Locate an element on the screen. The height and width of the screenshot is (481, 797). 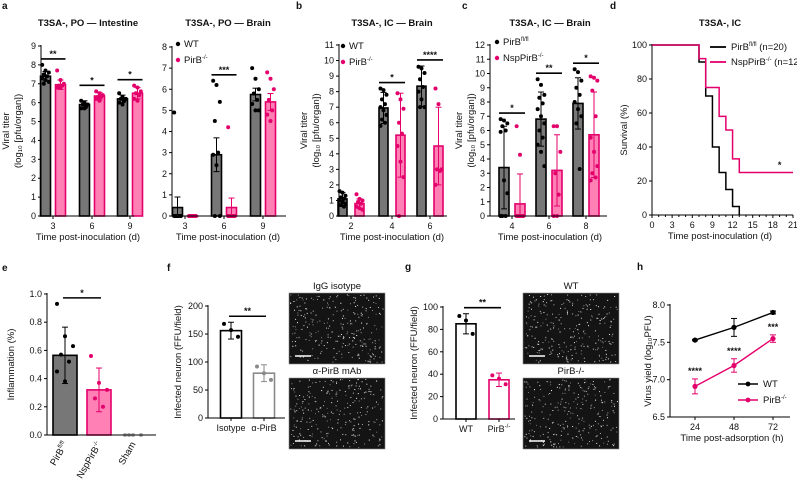
panel-letter: c is located at coordinates (465, 6).